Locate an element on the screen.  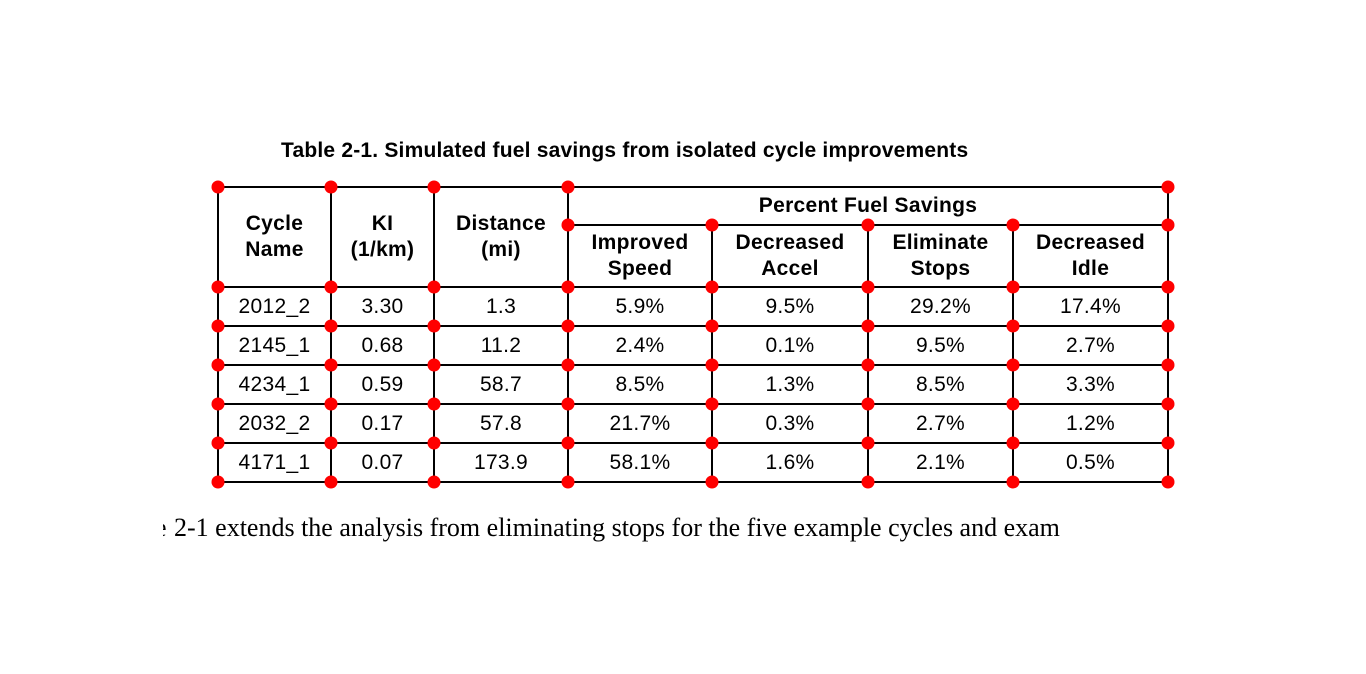
table-cell: 2012_2 is located at coordinates (274, 306).